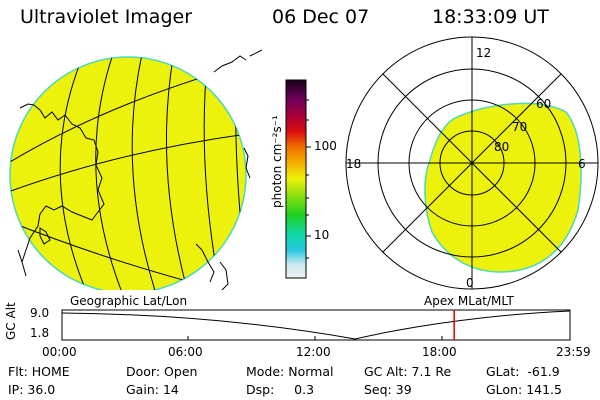 The width and height of the screenshot is (600, 400). I want to click on status-seq-label: Seq:, so click(378, 389).